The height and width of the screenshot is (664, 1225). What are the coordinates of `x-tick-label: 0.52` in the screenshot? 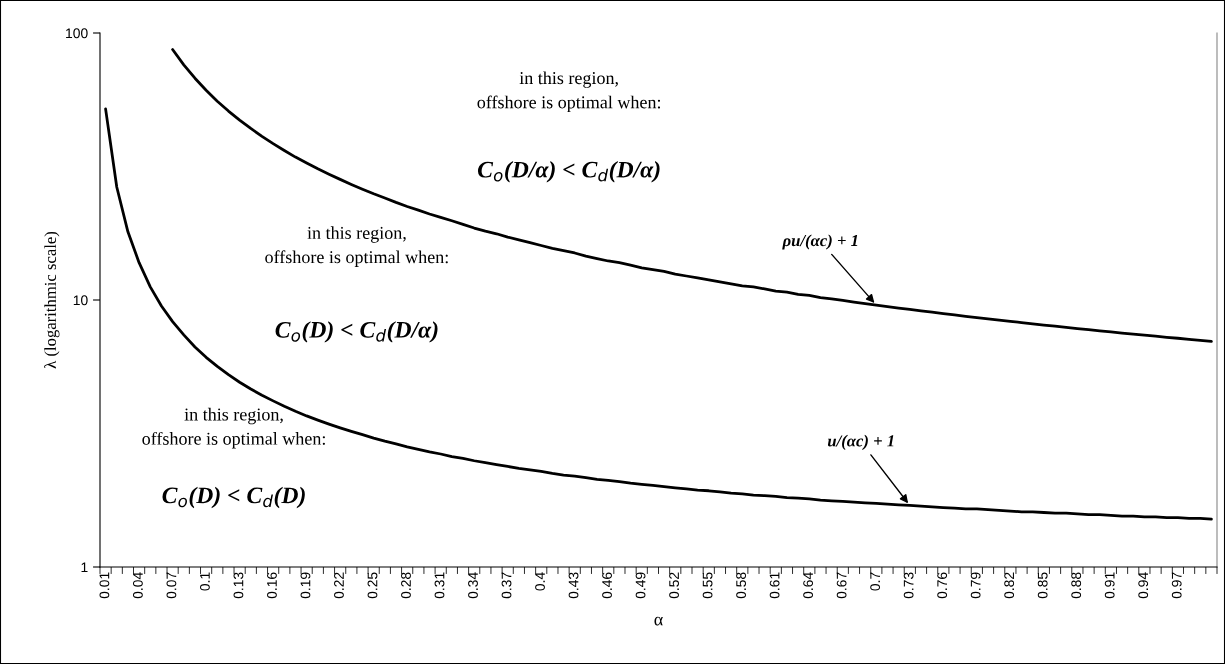 It's located at (674, 585).